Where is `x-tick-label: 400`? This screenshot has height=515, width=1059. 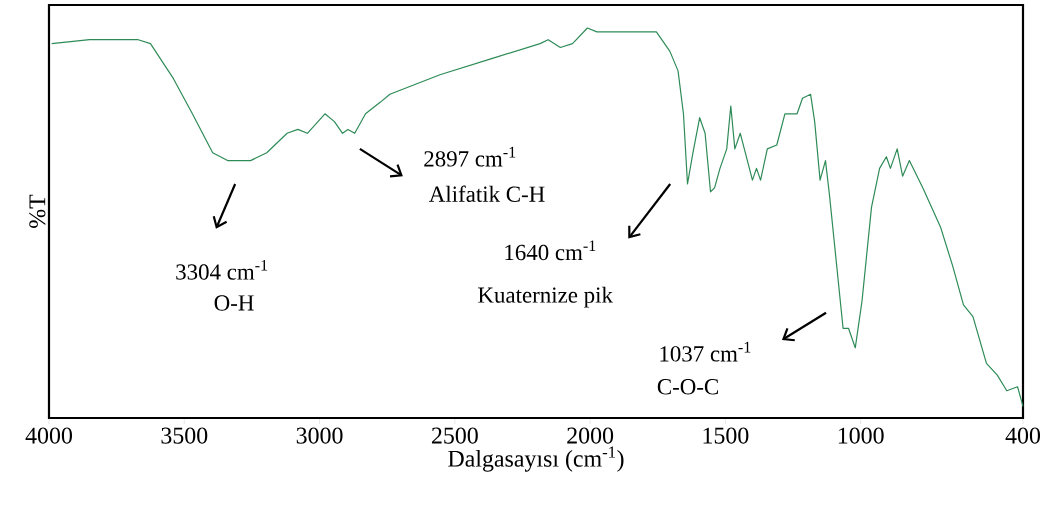
x-tick-label: 400 is located at coordinates (1023, 435).